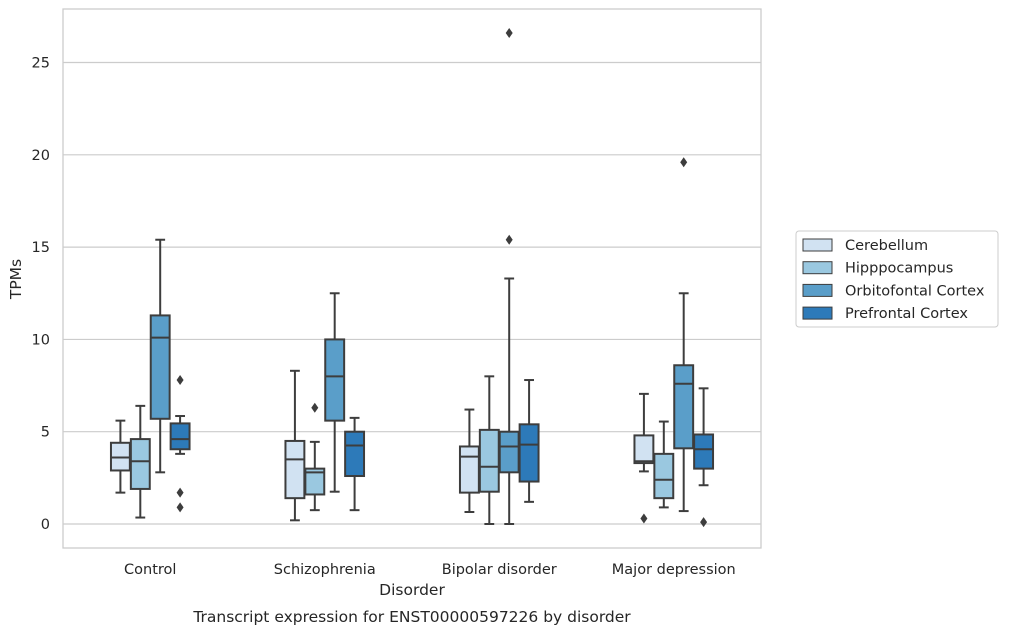  I want to click on y-tick-labels: 0 5 10 15 20 25, so click(41, 294).